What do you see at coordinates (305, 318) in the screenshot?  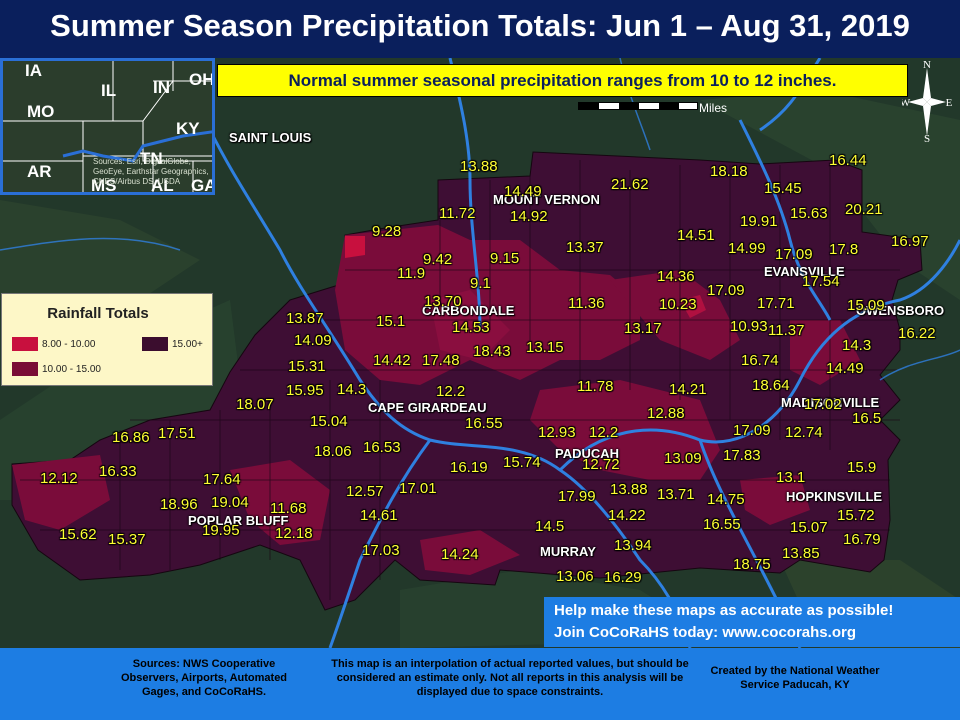 I see `rainfall-value: 13.87` at bounding box center [305, 318].